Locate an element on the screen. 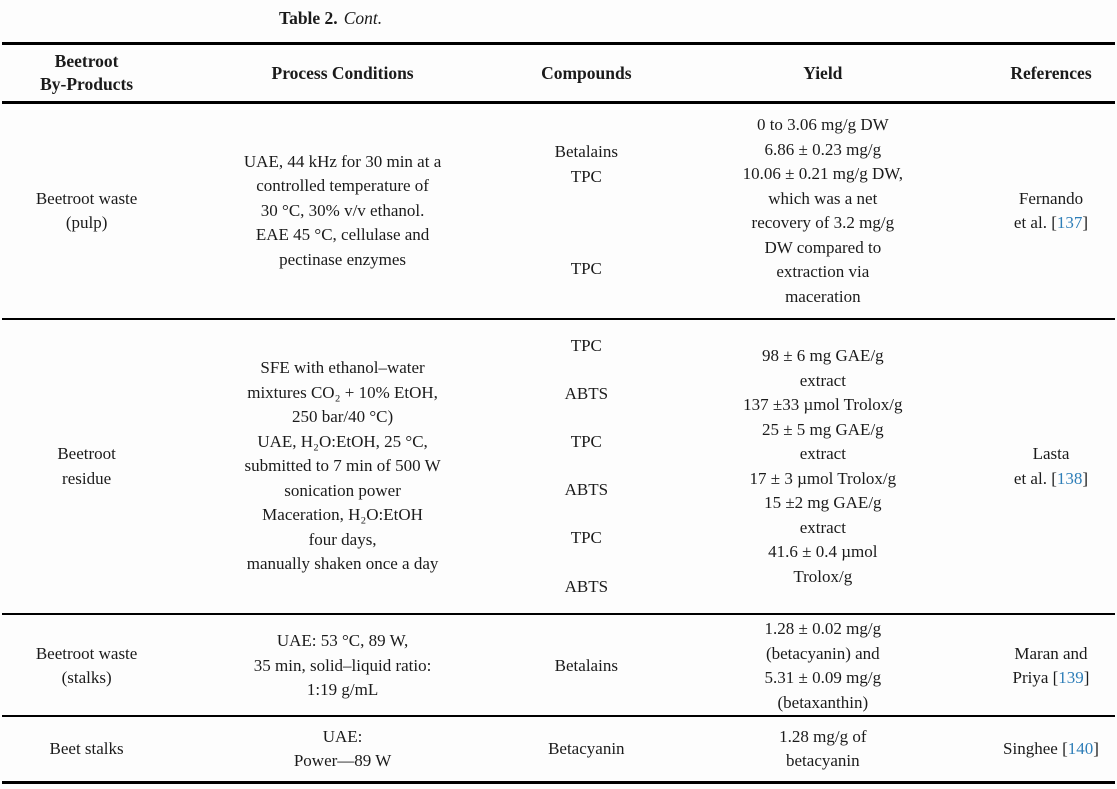 This screenshot has height=789, width=1117. reference-prefix: Priya is located at coordinates (1032, 677).